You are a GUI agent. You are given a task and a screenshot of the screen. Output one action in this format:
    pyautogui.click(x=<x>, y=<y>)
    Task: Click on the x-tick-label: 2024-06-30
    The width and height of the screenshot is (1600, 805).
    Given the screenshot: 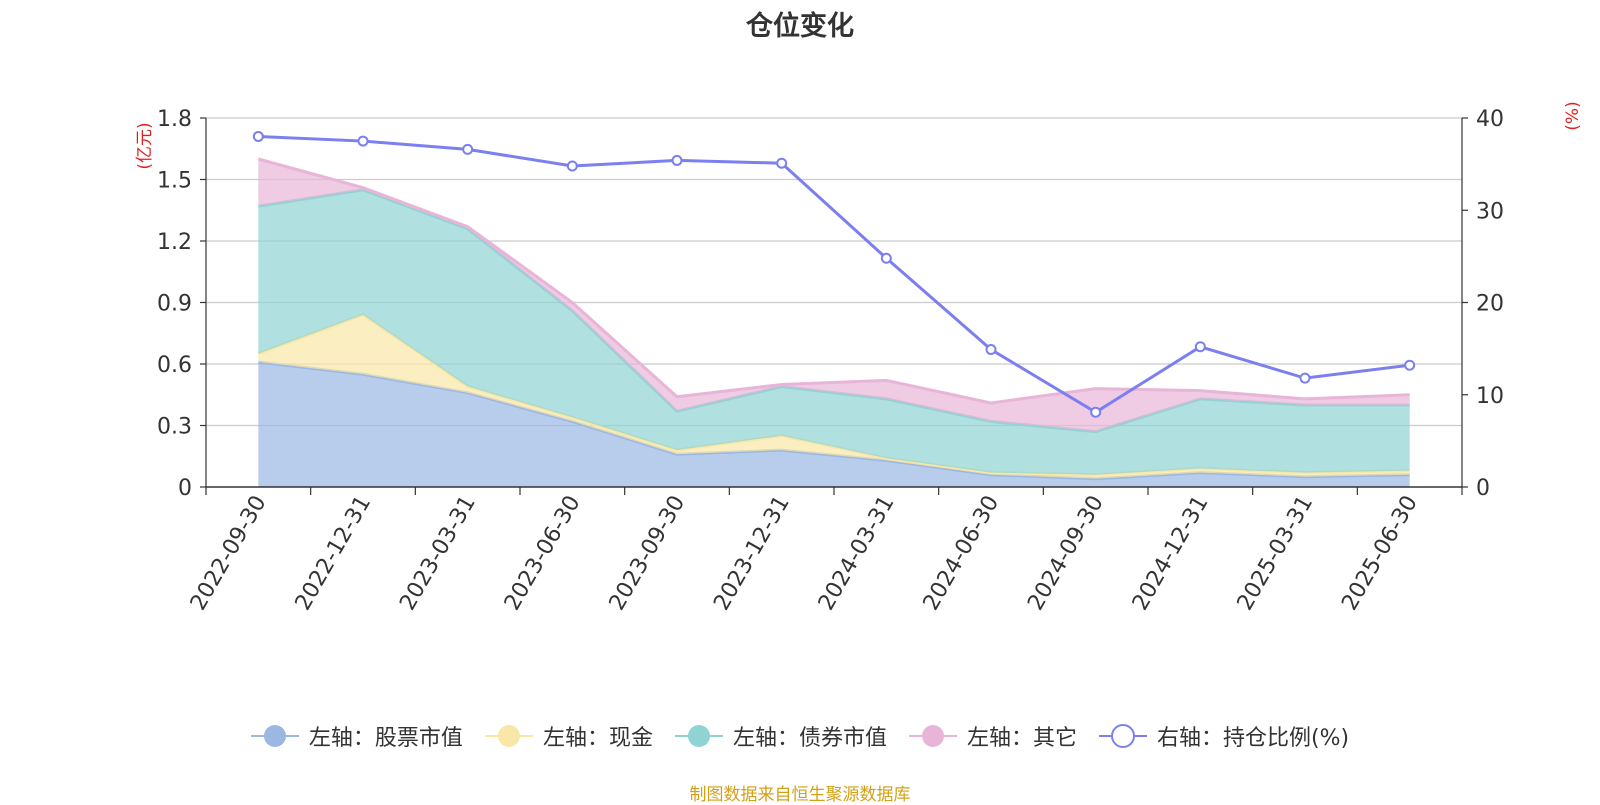 What is the action you would take?
    pyautogui.click(x=962, y=553)
    